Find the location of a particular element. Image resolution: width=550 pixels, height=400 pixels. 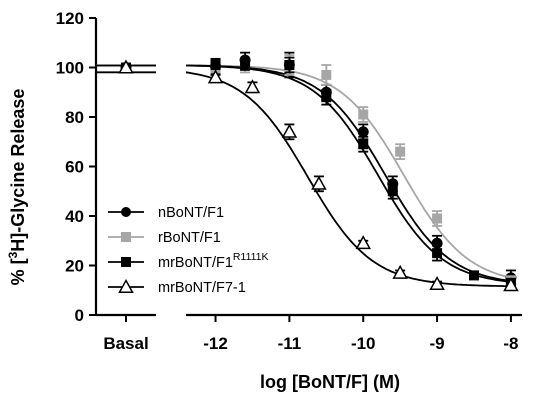

y-axis-title: % [3H]-Glycine Release is located at coordinates (17, 187).